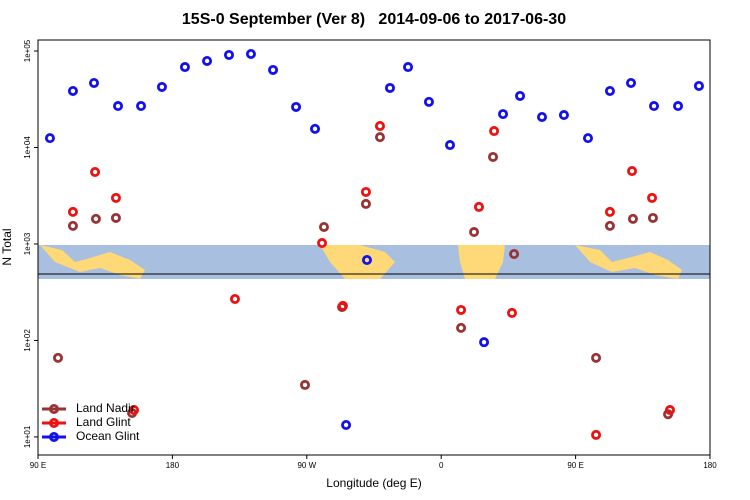 The height and width of the screenshot is (500, 750). Describe the element at coordinates (374, 262) in the screenshot. I see `map-strip` at that location.